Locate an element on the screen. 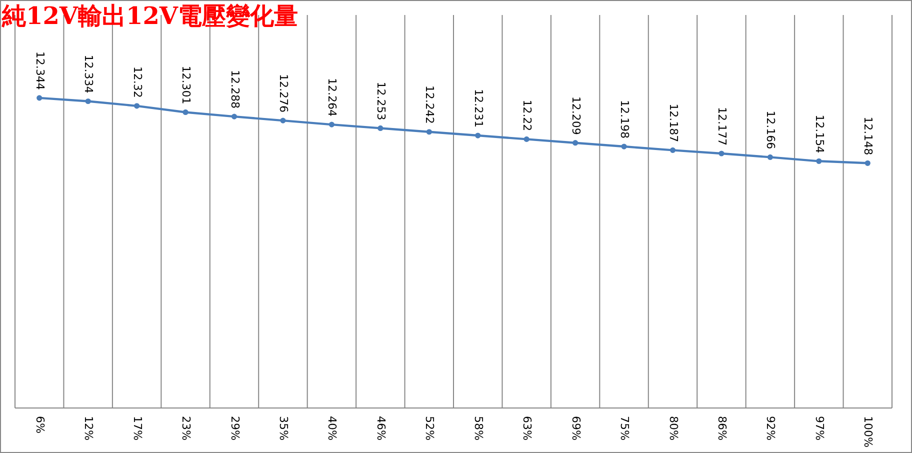 This screenshot has width=912, height=453. x-tick-label: 92% is located at coordinates (771, 428).